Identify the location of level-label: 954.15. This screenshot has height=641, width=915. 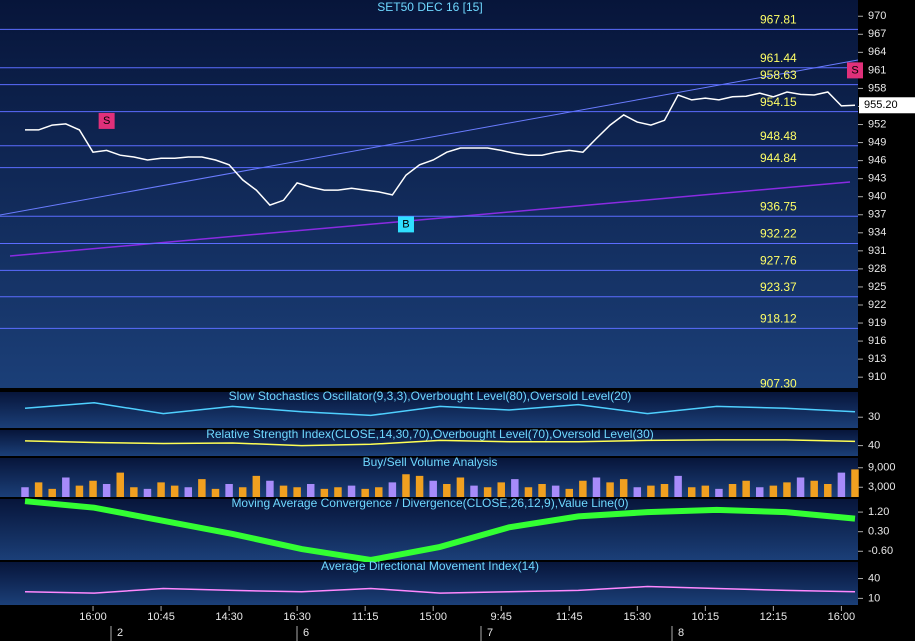
(778, 102).